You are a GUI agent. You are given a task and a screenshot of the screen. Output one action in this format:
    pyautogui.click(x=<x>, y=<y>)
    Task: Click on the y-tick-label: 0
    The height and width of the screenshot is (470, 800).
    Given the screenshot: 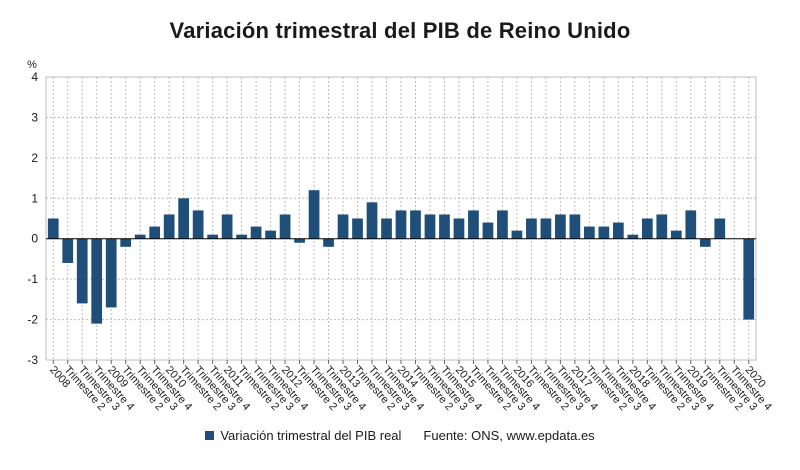 What is the action you would take?
    pyautogui.click(x=34, y=239)
    